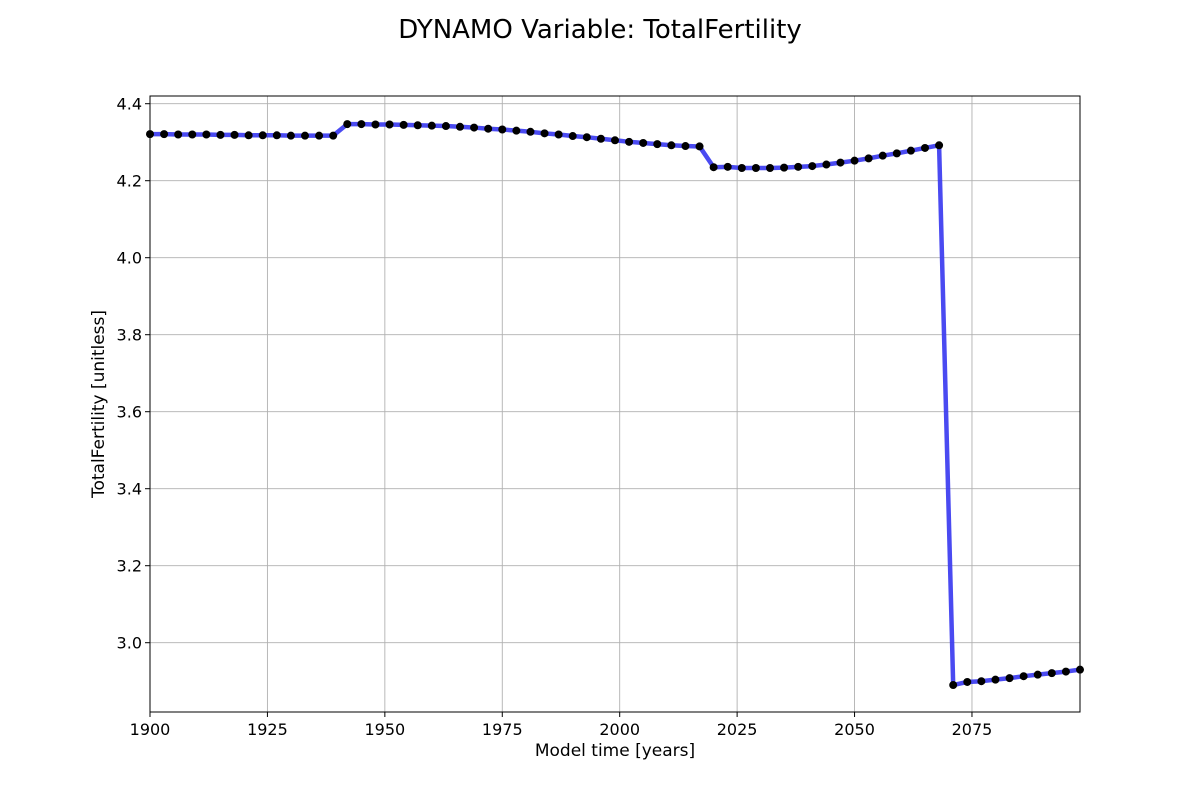  I want to click on x-tick-label: 1925, so click(267, 729).